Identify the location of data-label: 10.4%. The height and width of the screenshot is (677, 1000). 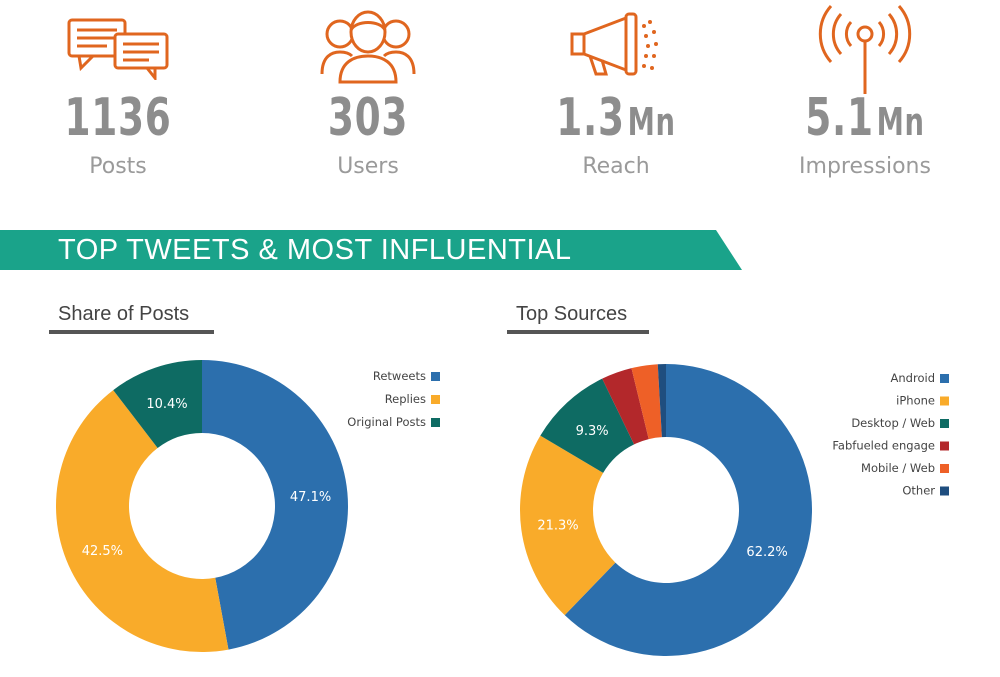
(166, 404).